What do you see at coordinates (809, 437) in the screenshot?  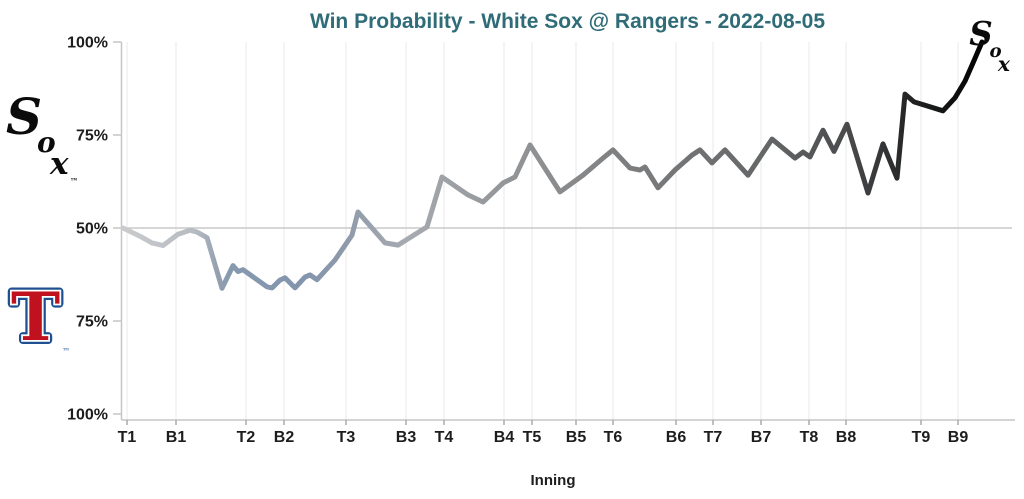 I see `x-tick-label: T8` at bounding box center [809, 437].